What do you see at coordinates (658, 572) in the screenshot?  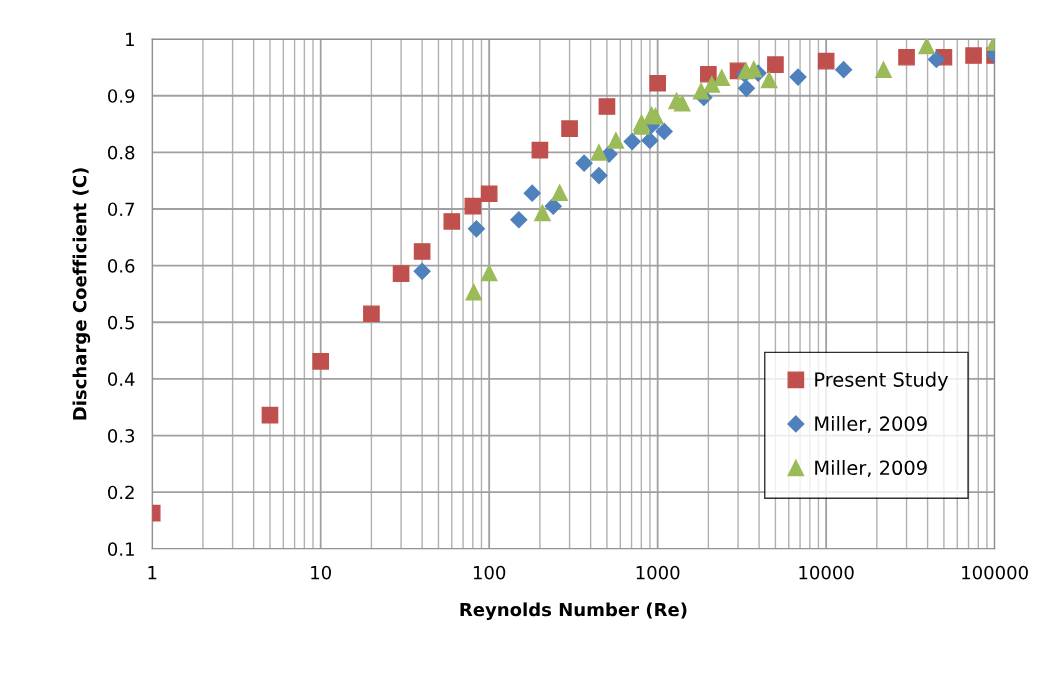 I see `x-tick-label: 1000` at bounding box center [658, 572].